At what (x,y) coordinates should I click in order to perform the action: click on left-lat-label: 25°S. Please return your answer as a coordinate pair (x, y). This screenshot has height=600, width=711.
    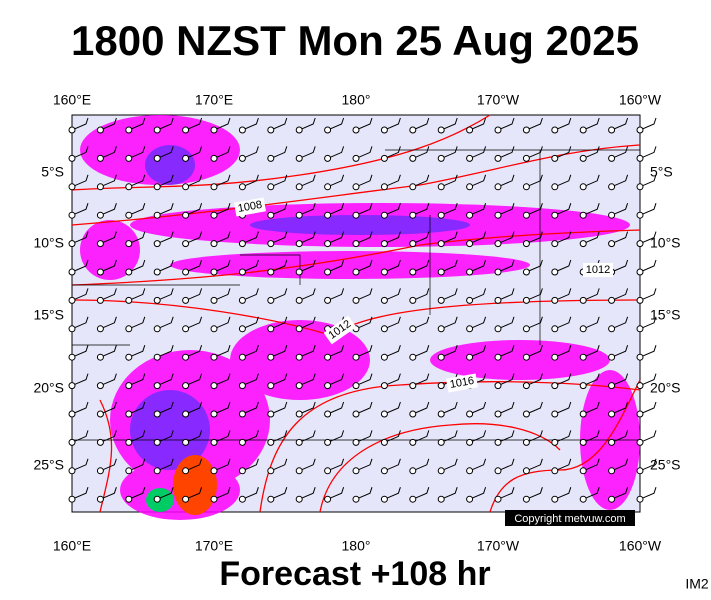
    Looking at the image, I should click on (48, 465).